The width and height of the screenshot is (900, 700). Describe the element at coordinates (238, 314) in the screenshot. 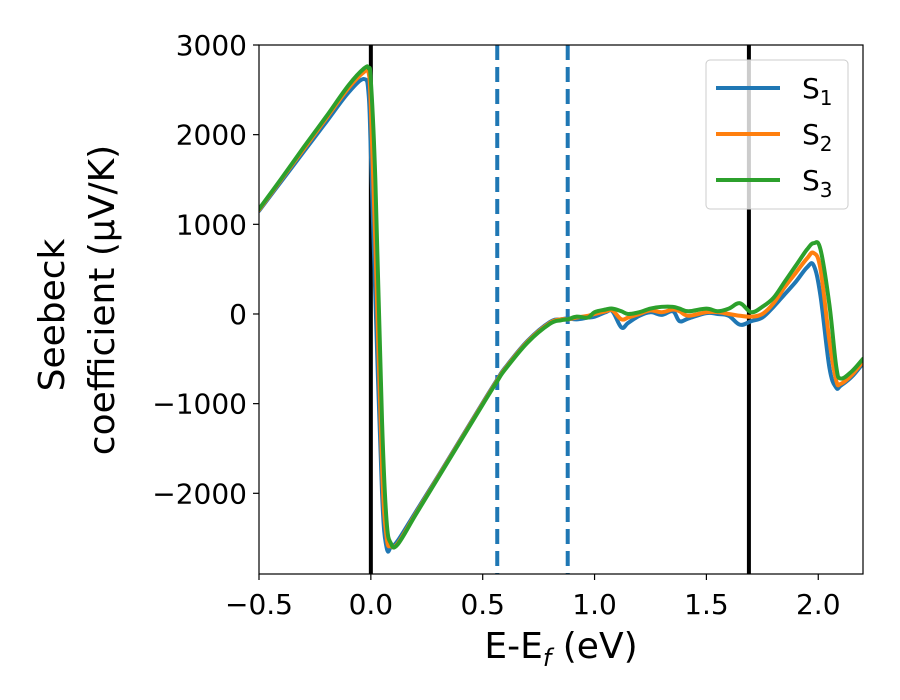

I see `y-tick-label: 0` at that location.